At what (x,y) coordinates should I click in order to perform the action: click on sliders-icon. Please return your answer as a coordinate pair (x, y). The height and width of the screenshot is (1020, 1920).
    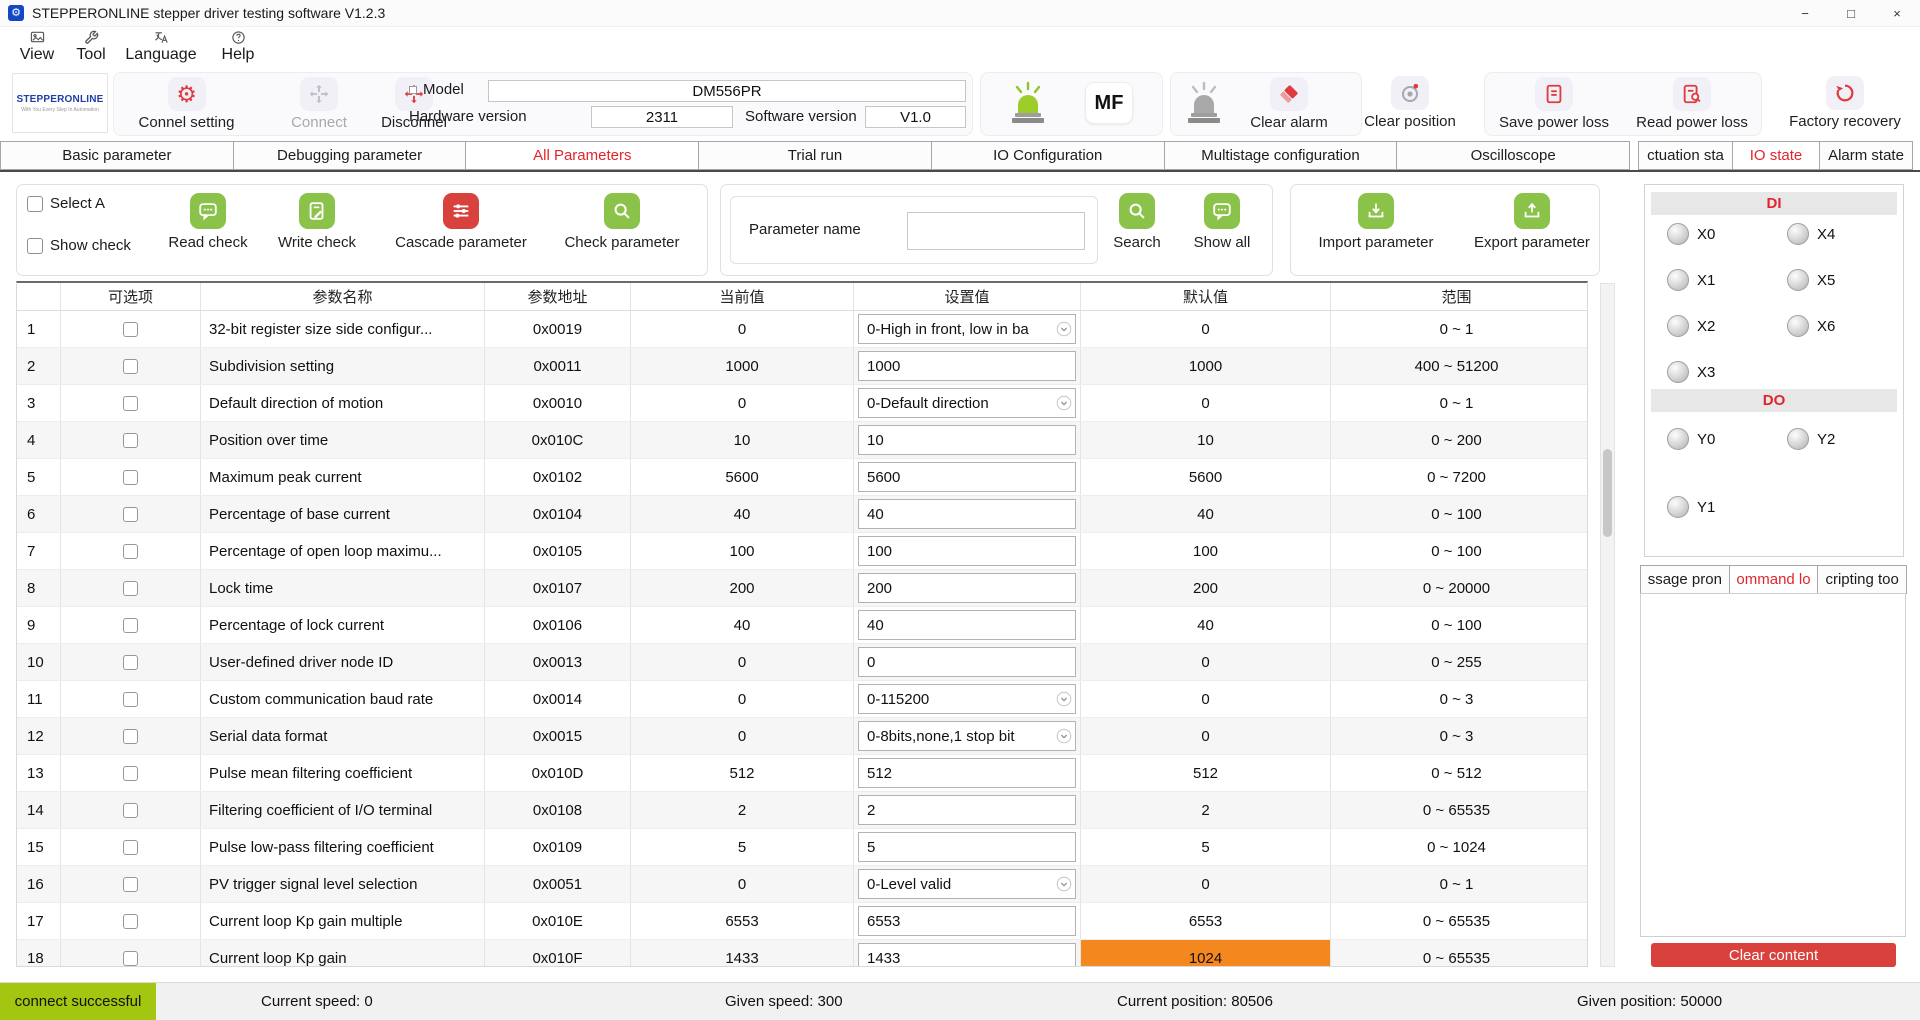
    Looking at the image, I should click on (461, 211).